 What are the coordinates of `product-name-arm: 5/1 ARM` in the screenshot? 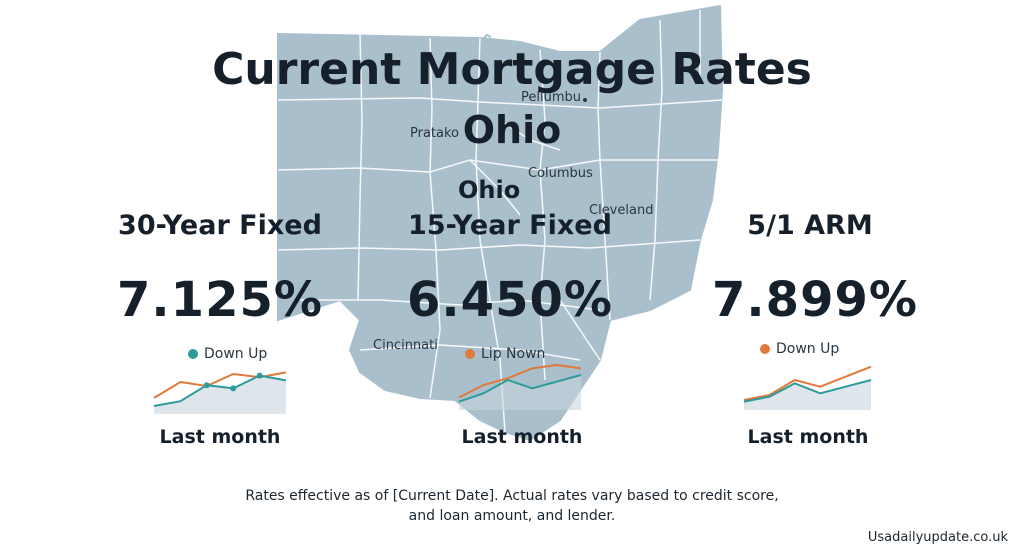 It's located at (810, 225).